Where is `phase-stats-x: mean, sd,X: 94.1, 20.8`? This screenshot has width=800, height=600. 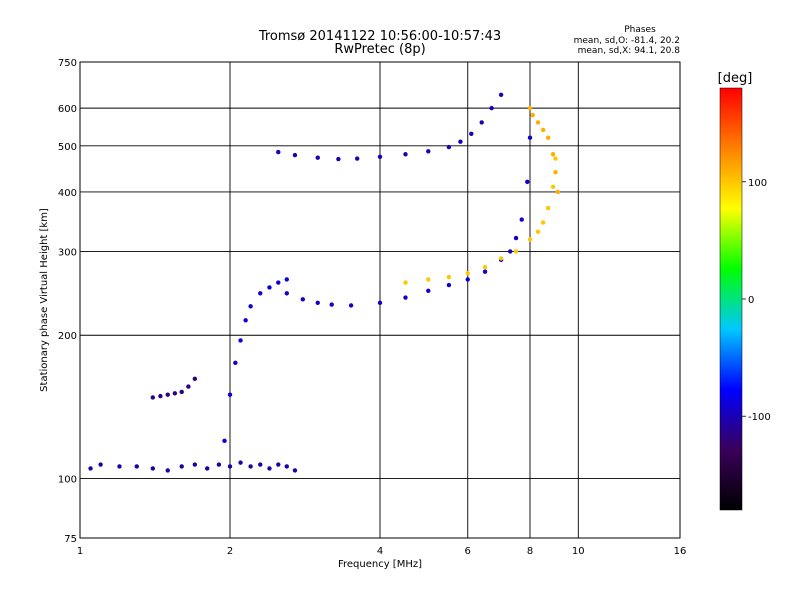
phase-stats-x: mean, sd,X: 94.1, 20.8 is located at coordinates (629, 51).